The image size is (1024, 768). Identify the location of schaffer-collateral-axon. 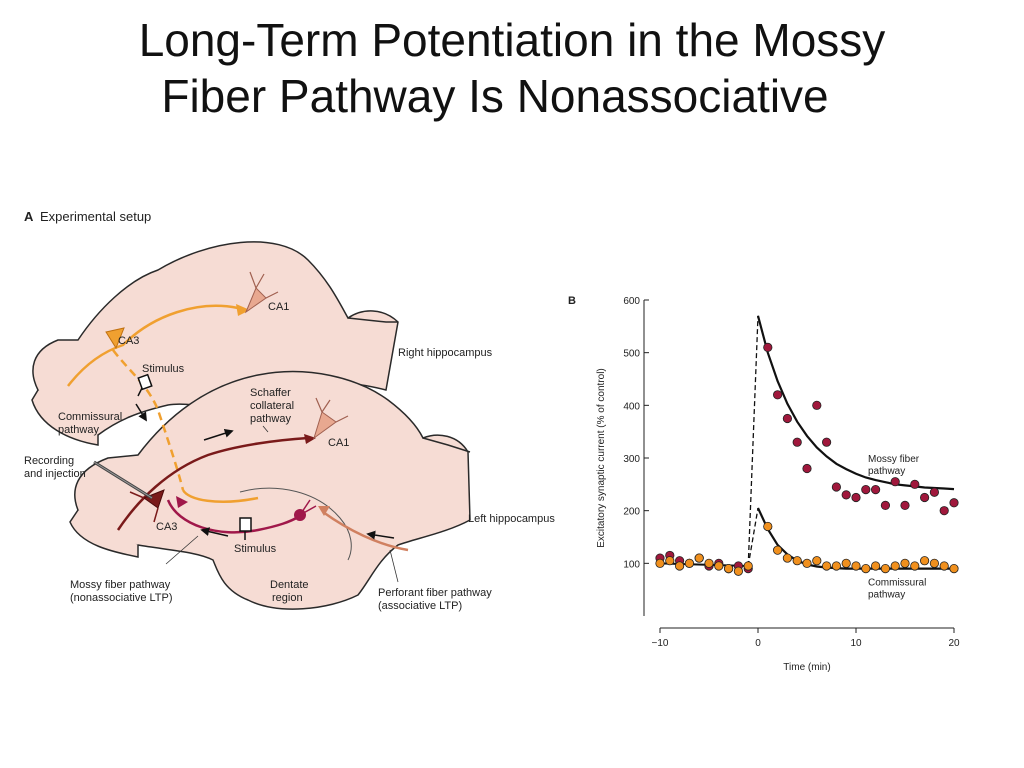
(212, 483).